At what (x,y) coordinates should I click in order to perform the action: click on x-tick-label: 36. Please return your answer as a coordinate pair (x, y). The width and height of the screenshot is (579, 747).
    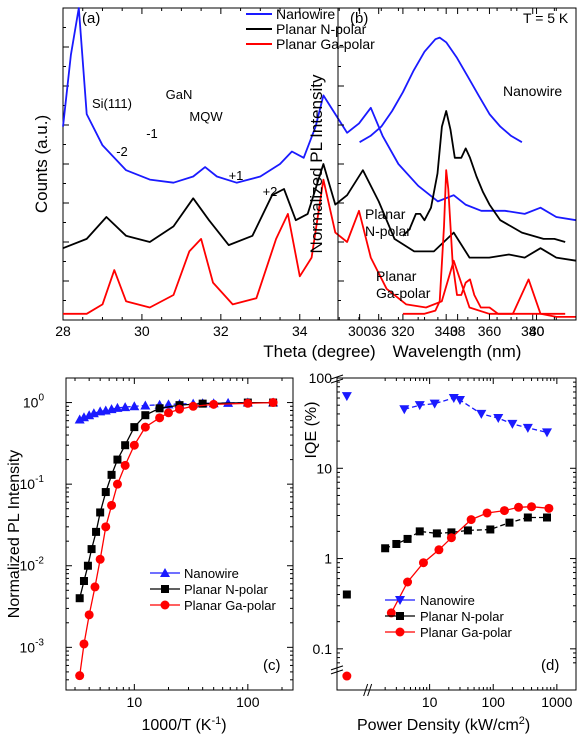
    Looking at the image, I should click on (379, 331).